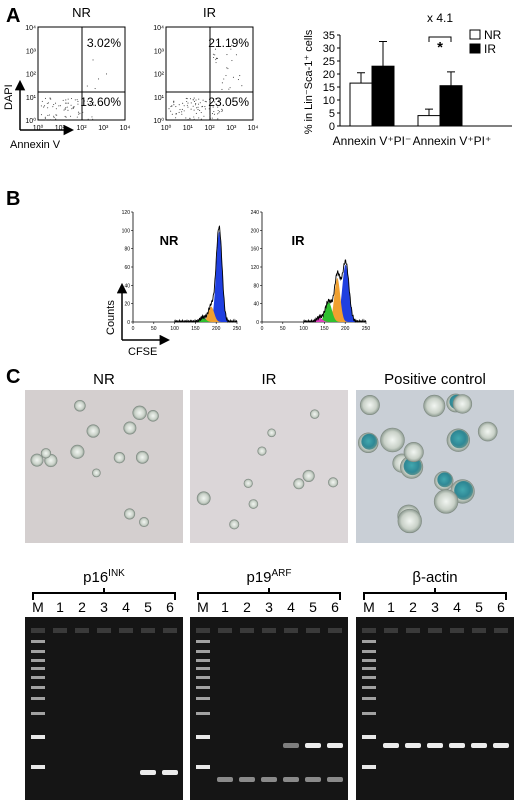  Describe the element at coordinates (38, 128) in the screenshot. I see `x-tick-label: 10⁰` at that location.